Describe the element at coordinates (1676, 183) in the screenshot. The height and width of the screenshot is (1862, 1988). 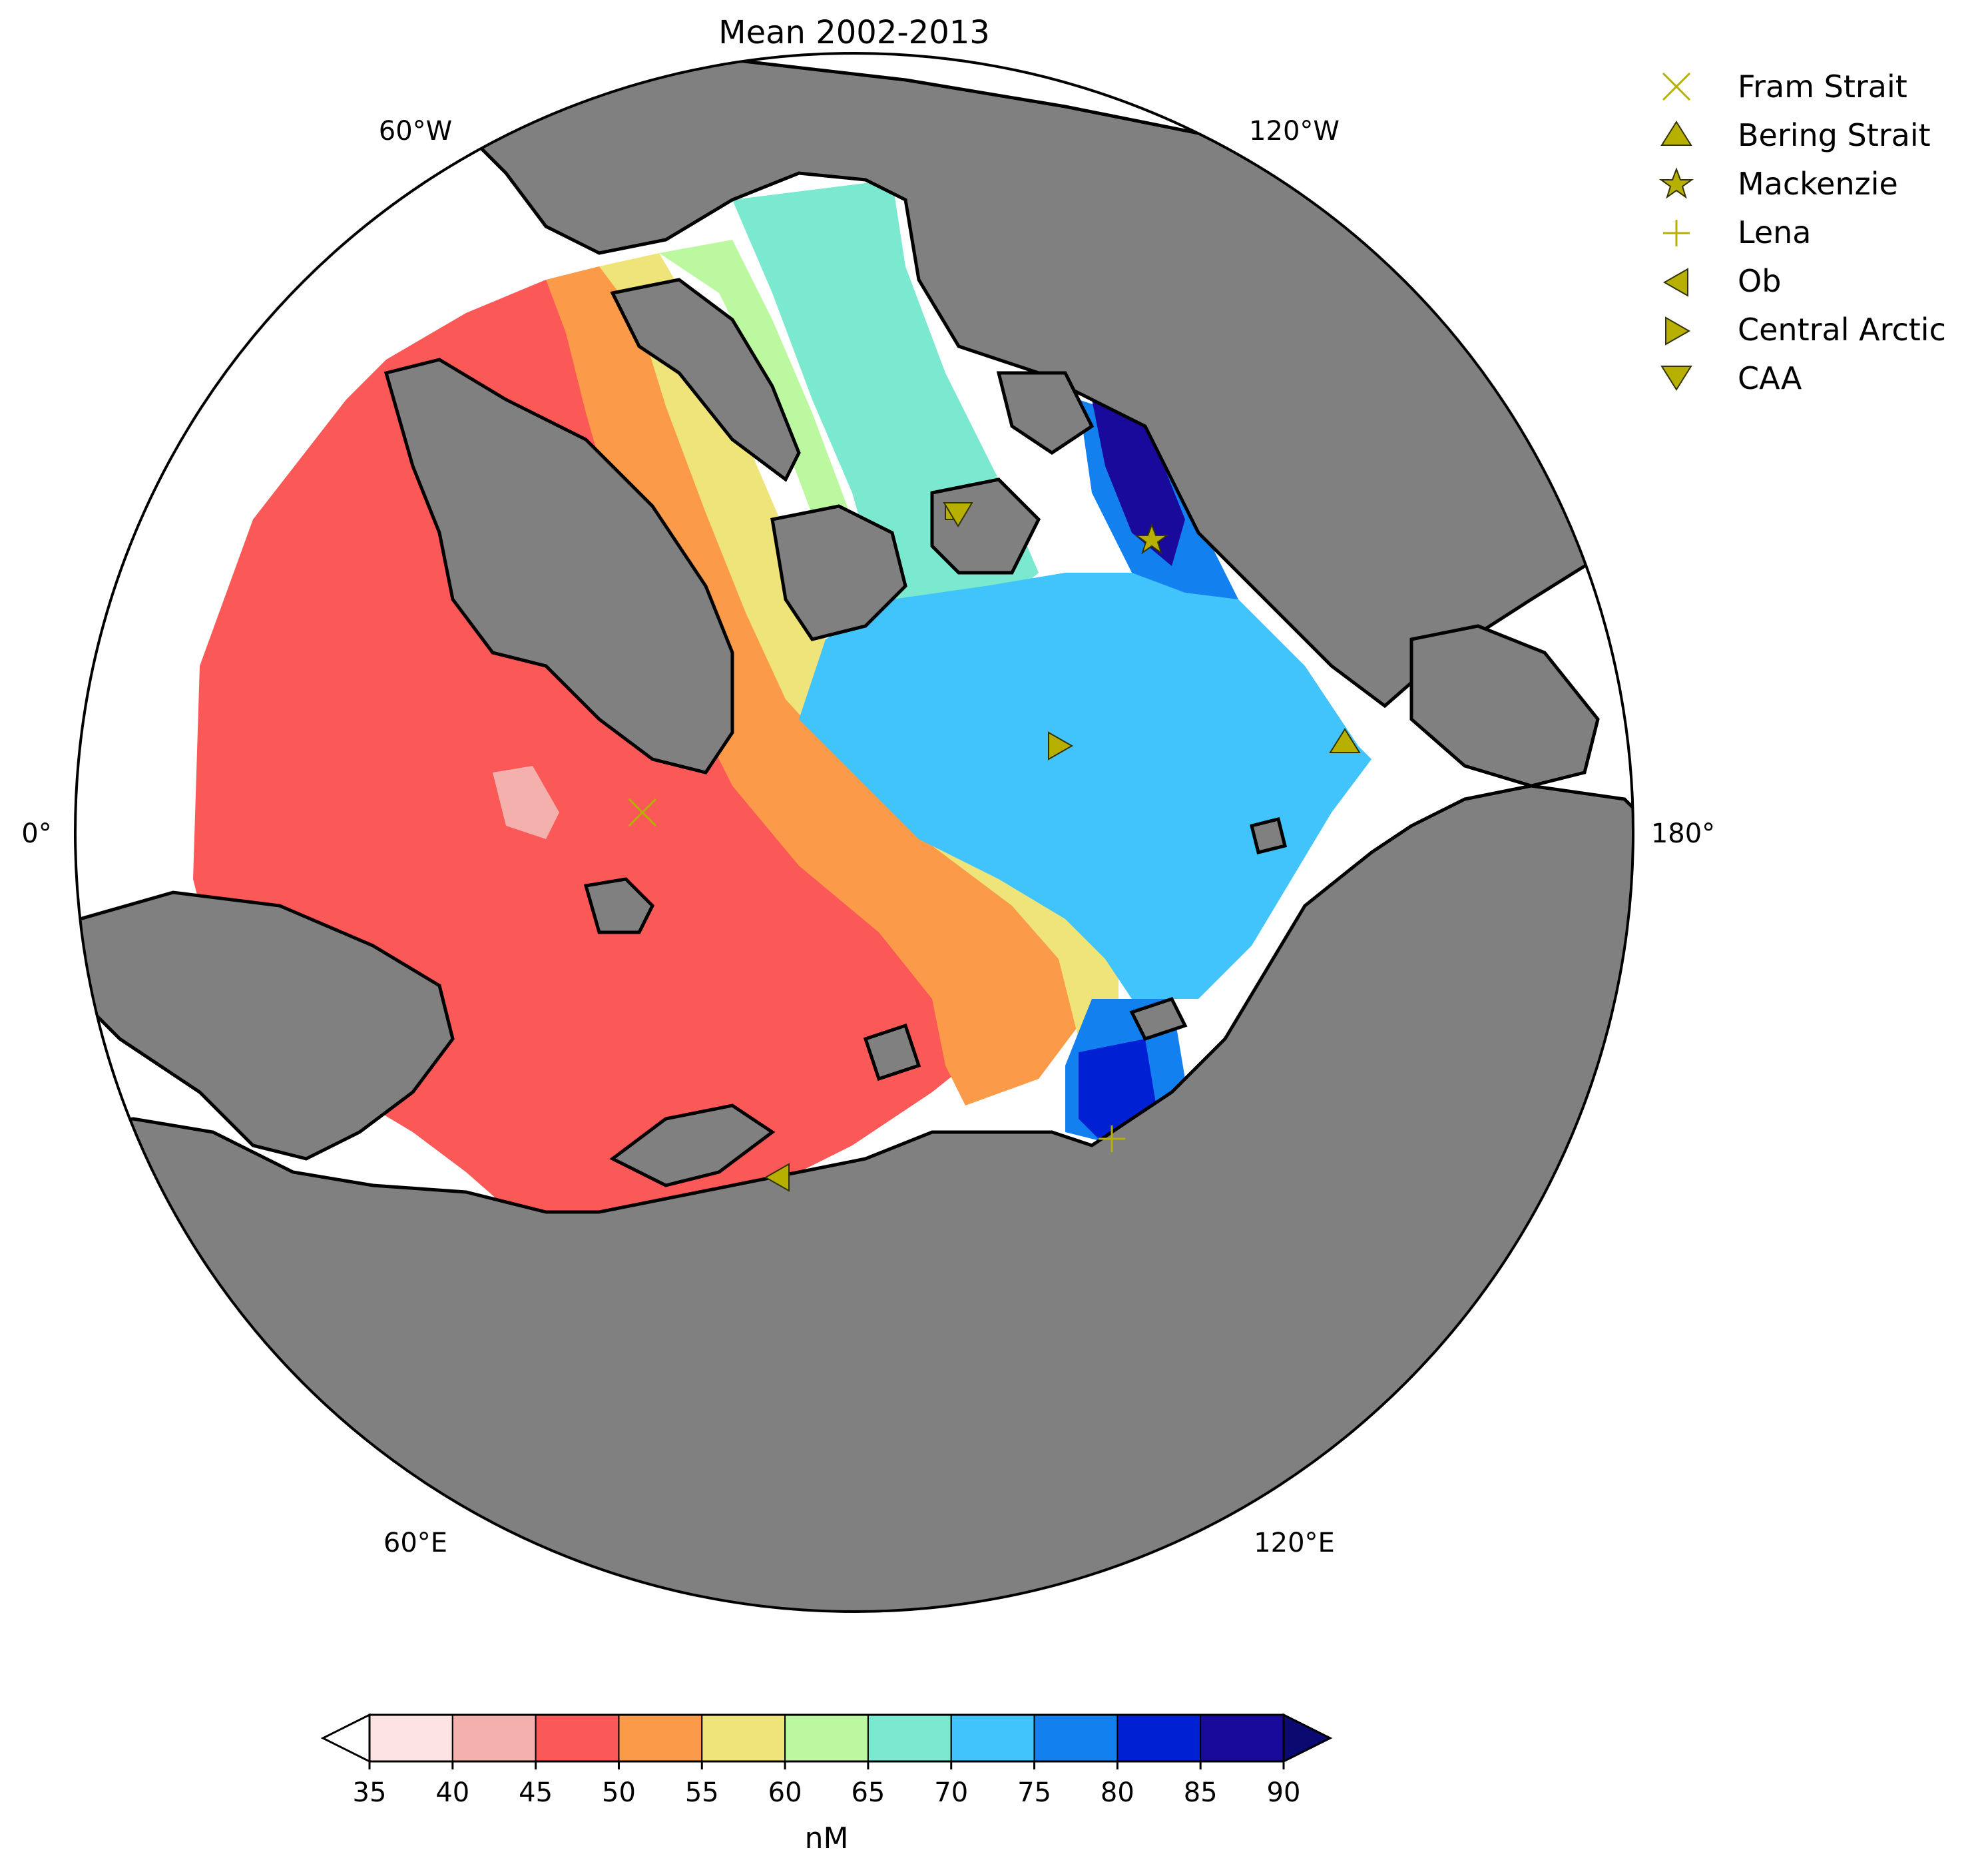
I see `legend-marker-star` at that location.